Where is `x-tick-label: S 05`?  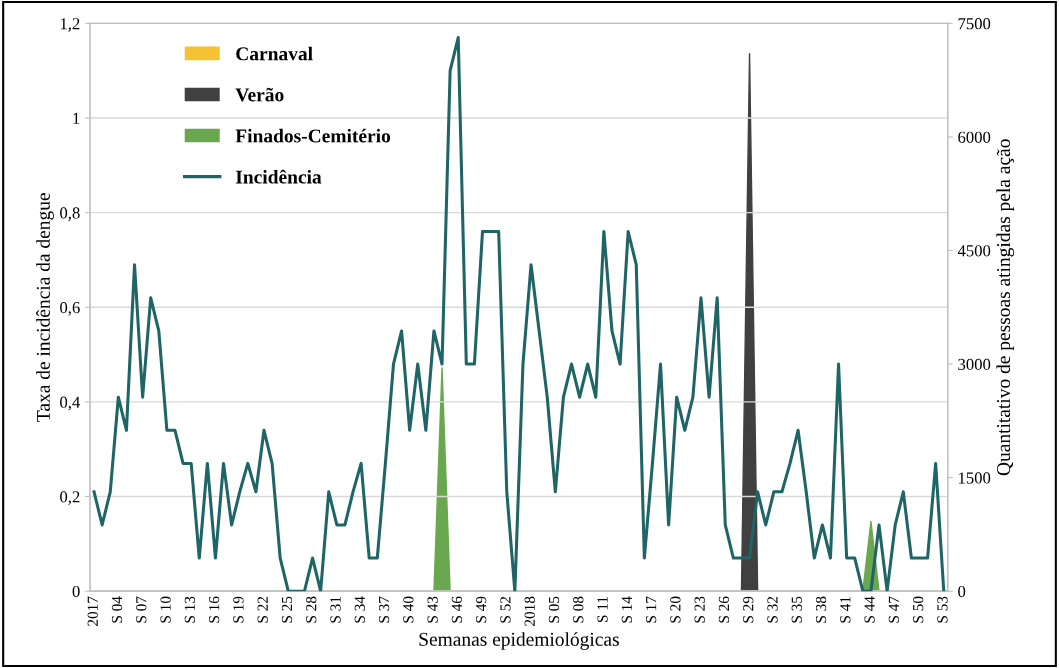
x-tick-label: S 05 is located at coordinates (554, 609).